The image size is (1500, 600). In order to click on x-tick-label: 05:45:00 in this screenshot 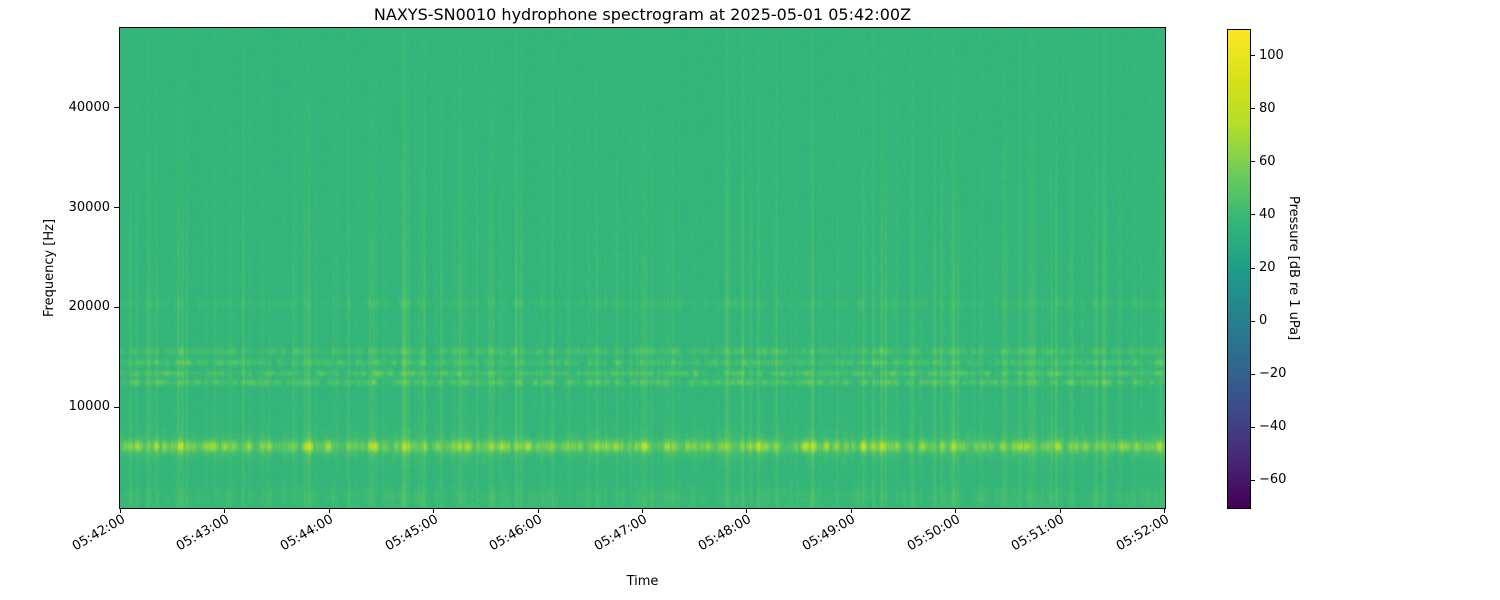, I will do `click(411, 533)`.